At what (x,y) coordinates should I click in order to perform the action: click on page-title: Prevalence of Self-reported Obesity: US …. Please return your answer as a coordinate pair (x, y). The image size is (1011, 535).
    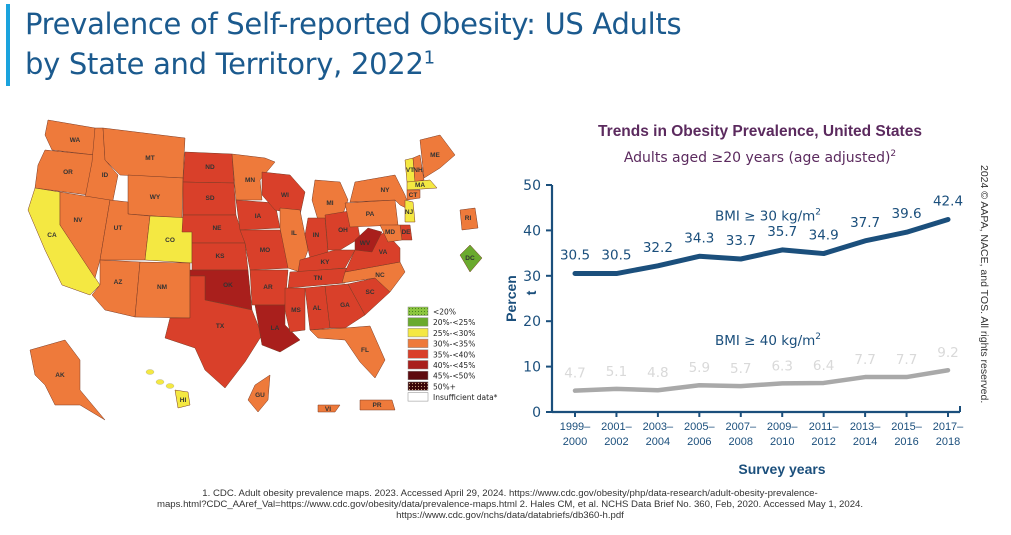
    Looking at the image, I should click on (353, 44).